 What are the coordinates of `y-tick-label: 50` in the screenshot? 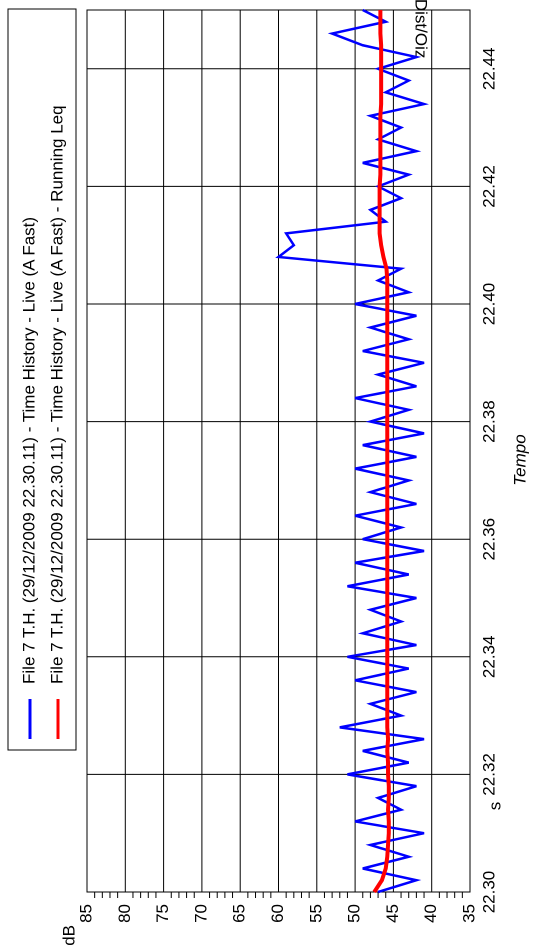 It's located at (354, 913).